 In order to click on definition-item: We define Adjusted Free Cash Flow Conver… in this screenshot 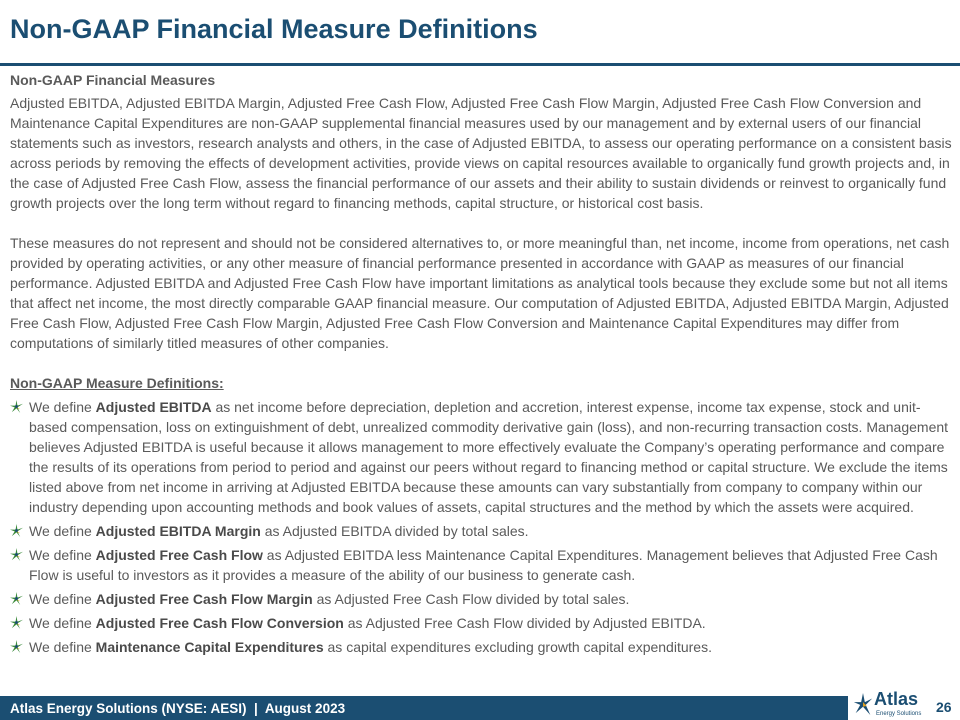, I will do `click(483, 623)`.